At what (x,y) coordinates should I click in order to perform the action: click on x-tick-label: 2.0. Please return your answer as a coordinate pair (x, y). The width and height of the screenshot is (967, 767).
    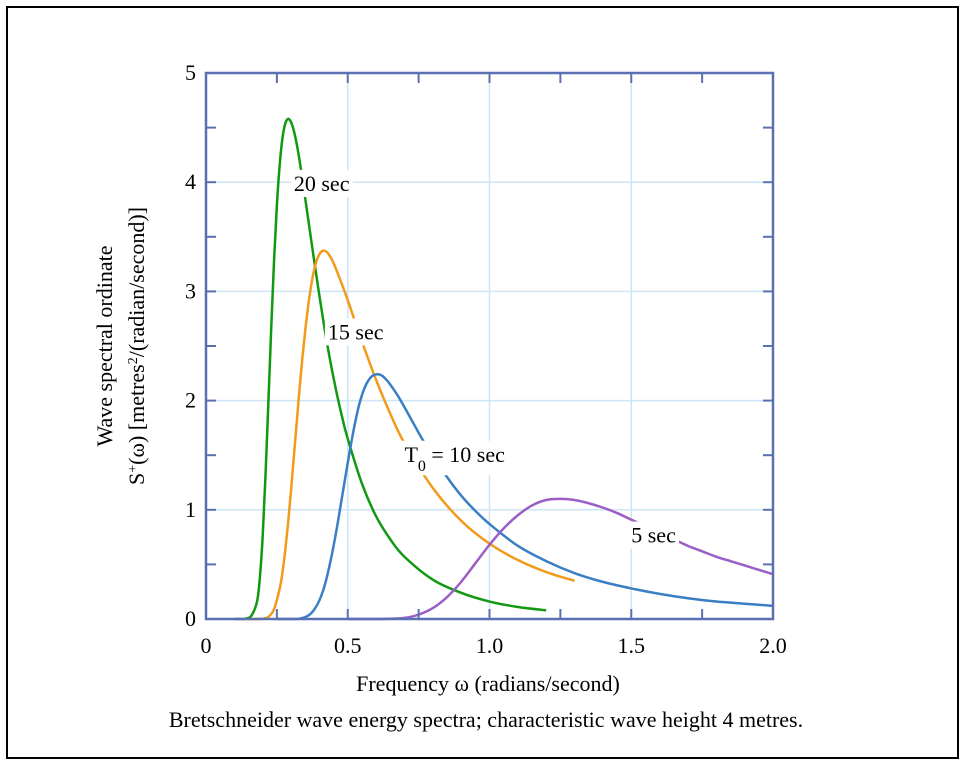
    Looking at the image, I should click on (773, 645).